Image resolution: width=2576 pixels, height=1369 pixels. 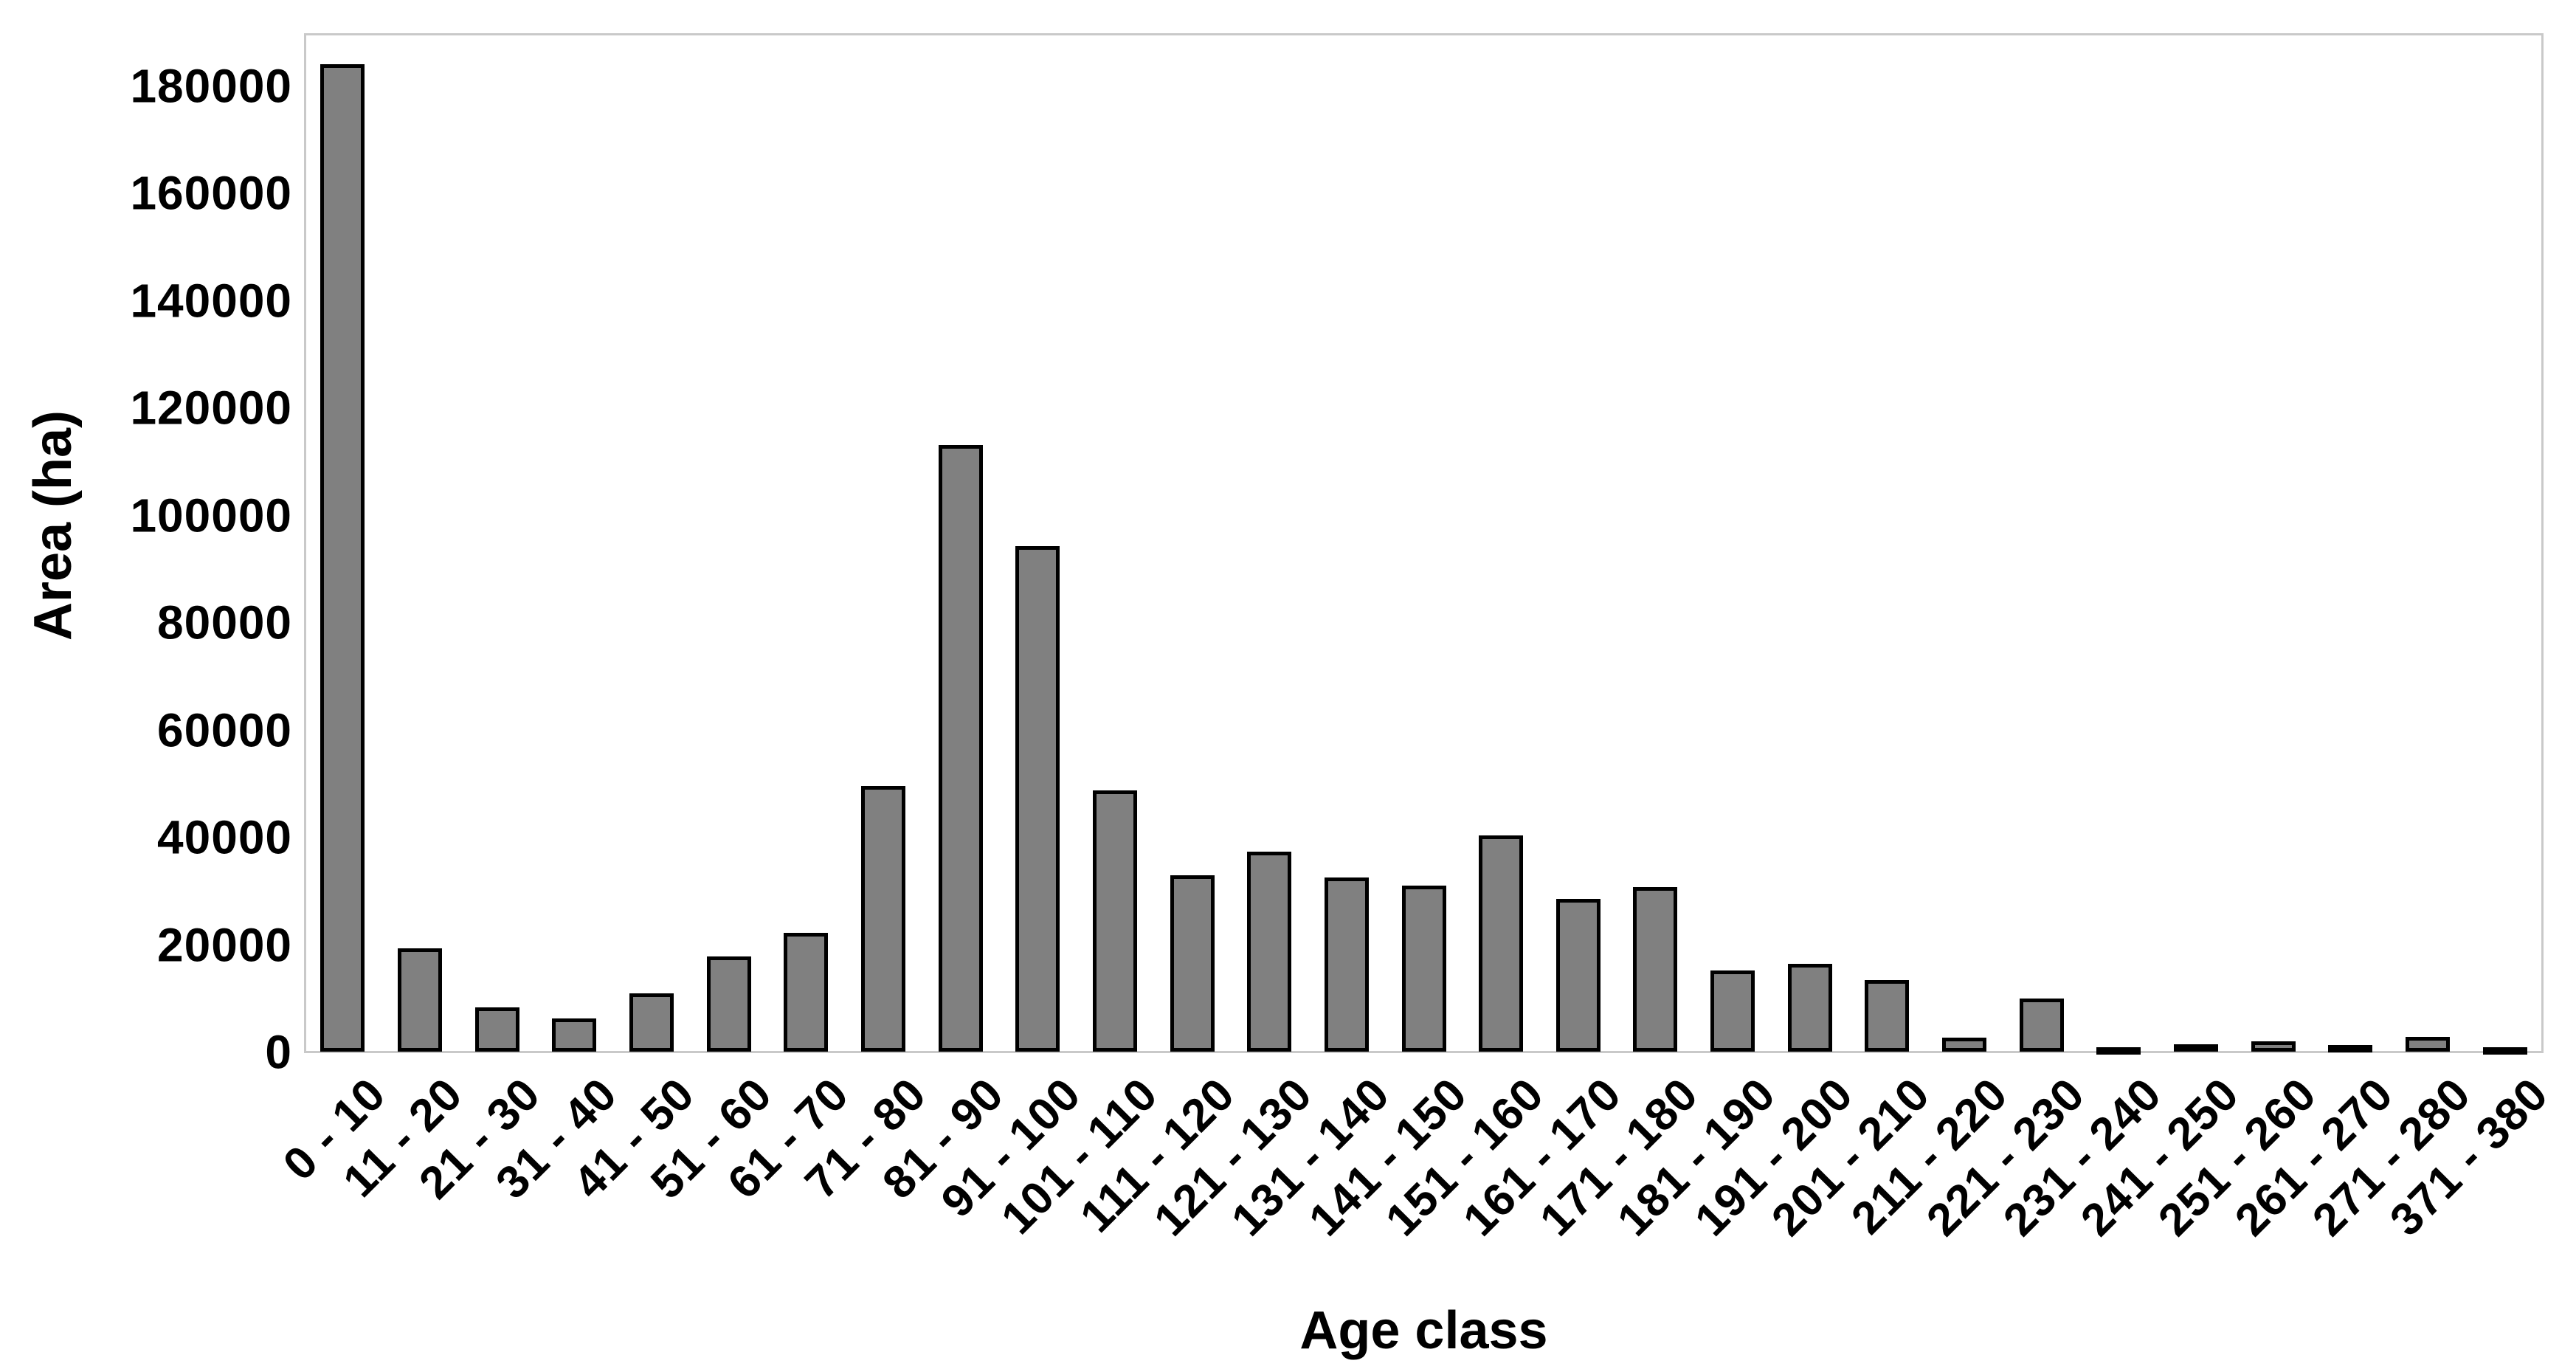 I want to click on y-tick-label: 0, so click(x=278, y=1052).